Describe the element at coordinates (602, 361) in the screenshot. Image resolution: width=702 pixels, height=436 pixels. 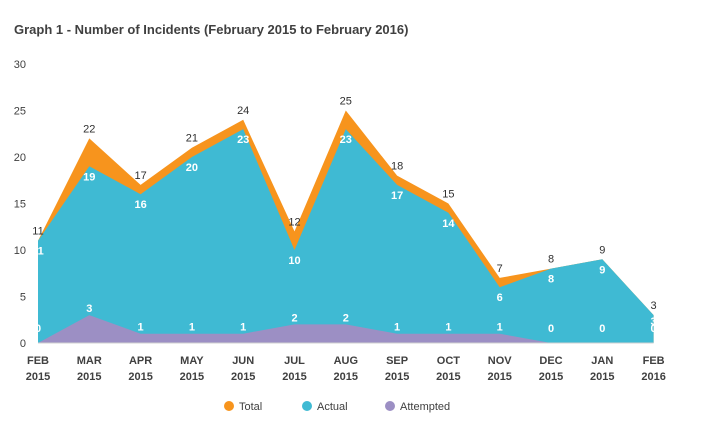
I see `x-tick-label-month: JAN` at that location.